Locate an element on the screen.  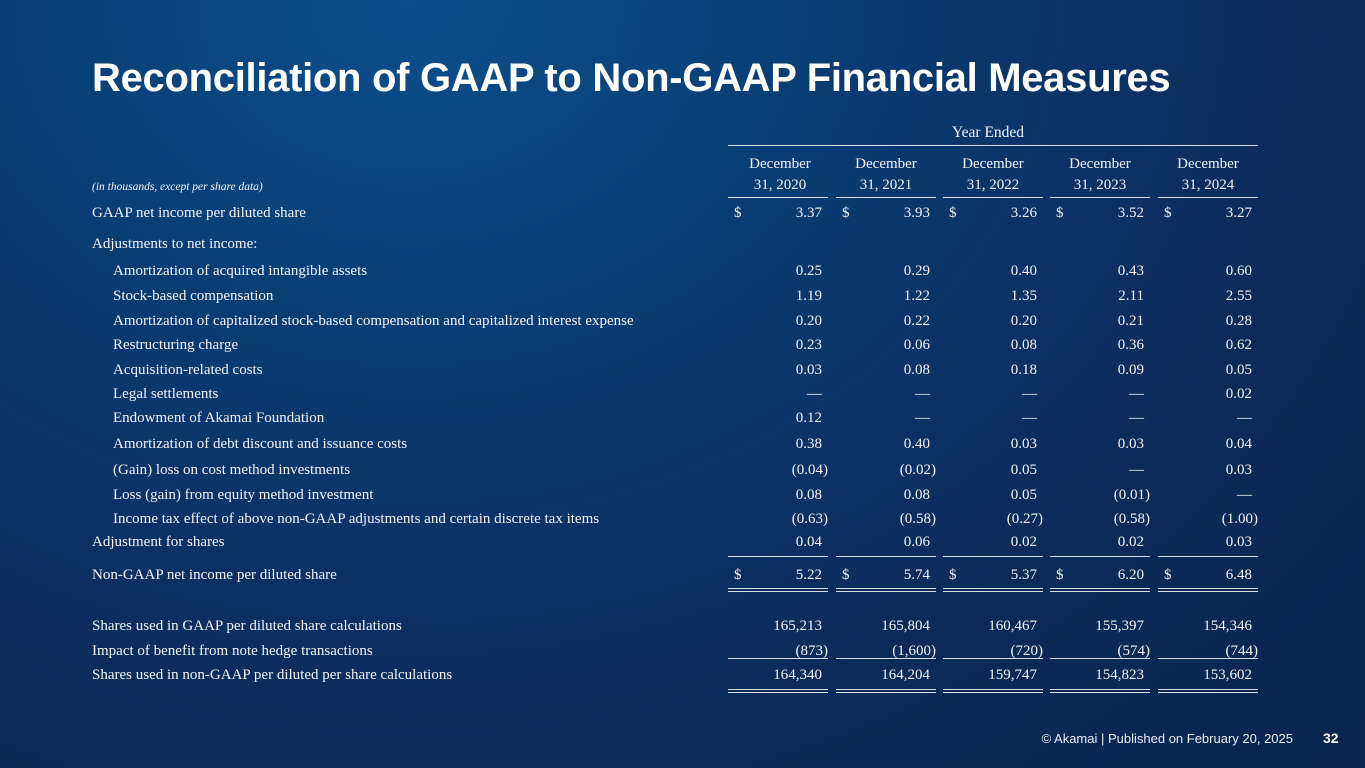
table-cell: 2.11 is located at coordinates (1131, 296).